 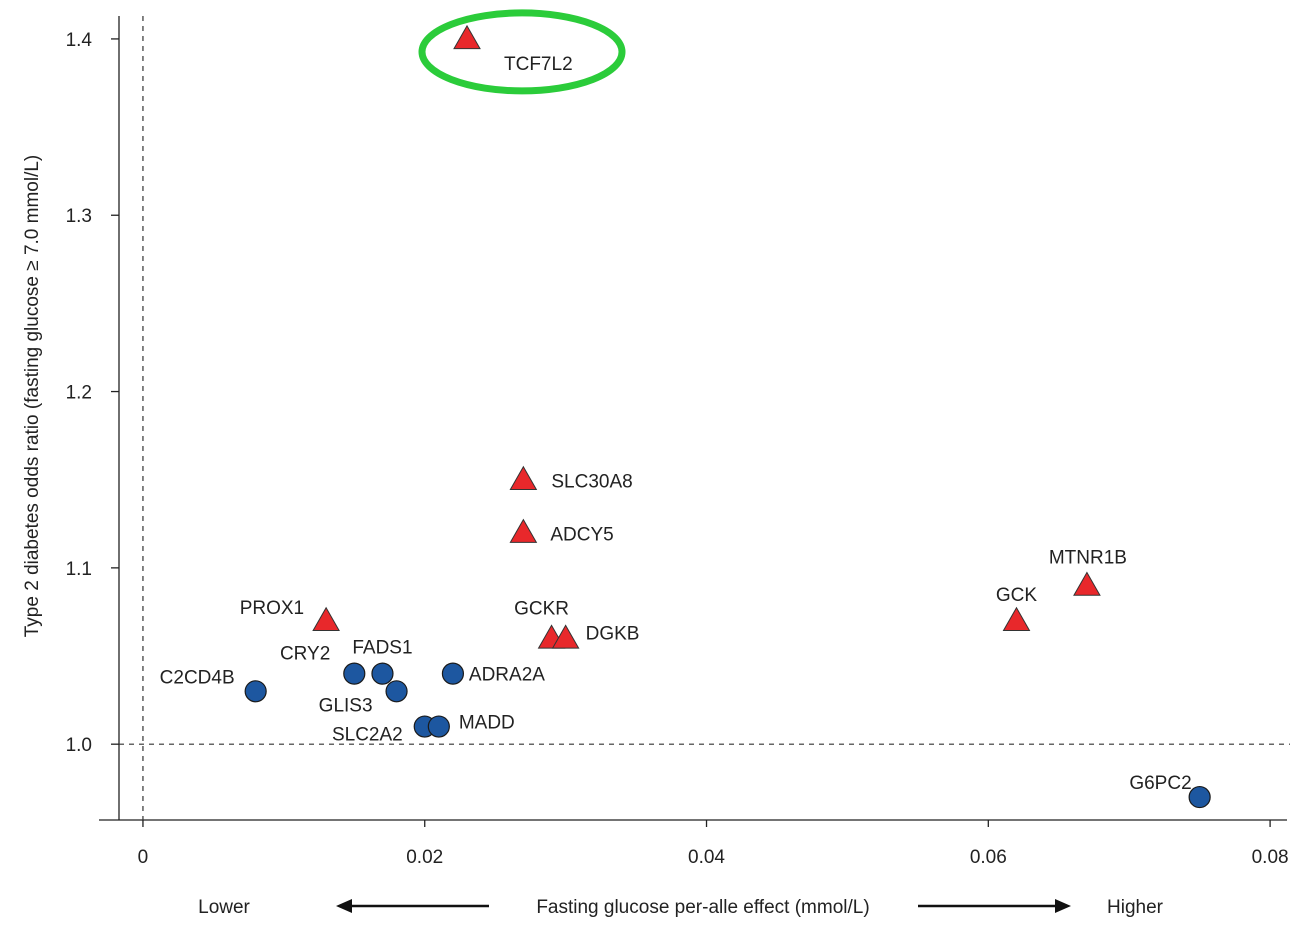 What do you see at coordinates (382, 673) in the screenshot?
I see `point-fads1` at bounding box center [382, 673].